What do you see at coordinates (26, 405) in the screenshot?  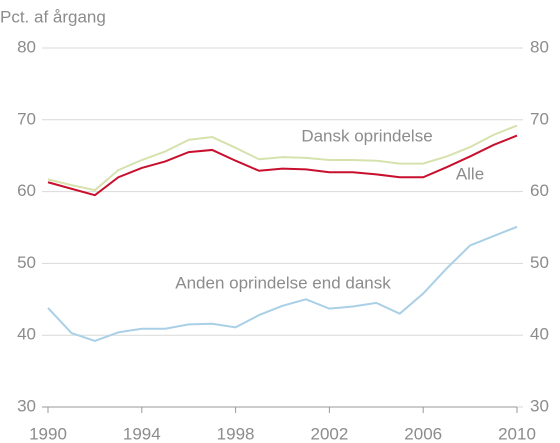 I see `y-tick-label: 30` at bounding box center [26, 405].